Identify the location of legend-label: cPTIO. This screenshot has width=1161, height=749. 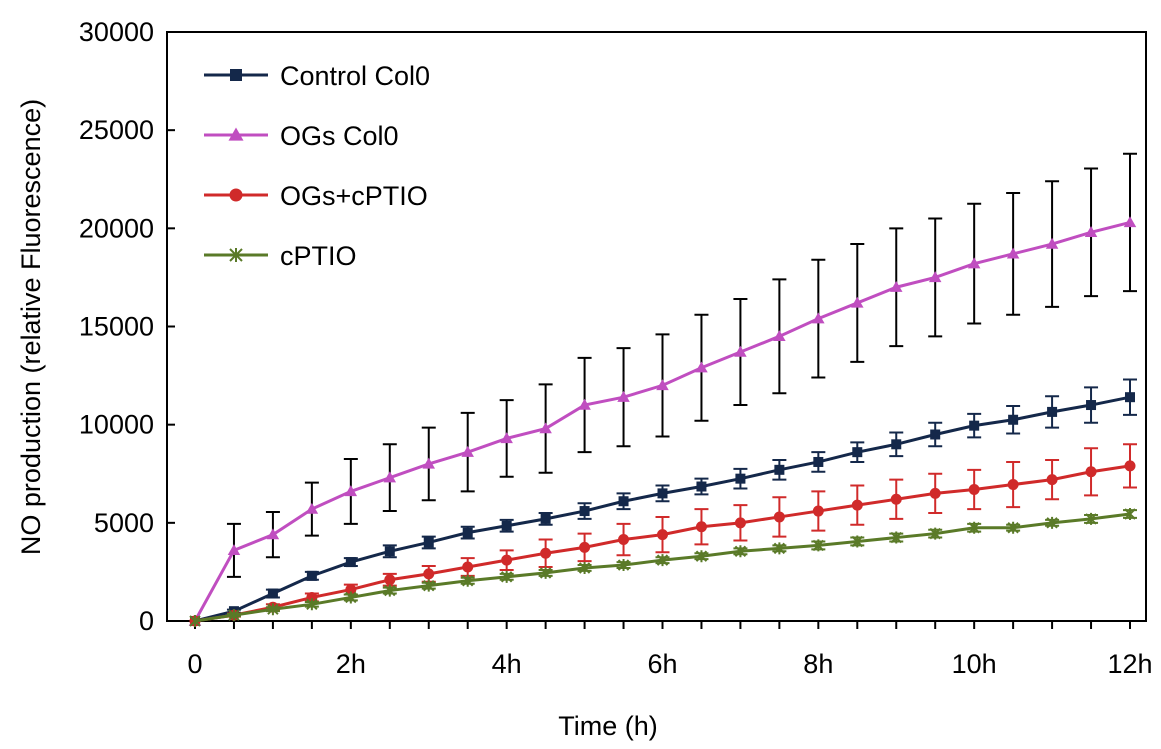
(318, 256).